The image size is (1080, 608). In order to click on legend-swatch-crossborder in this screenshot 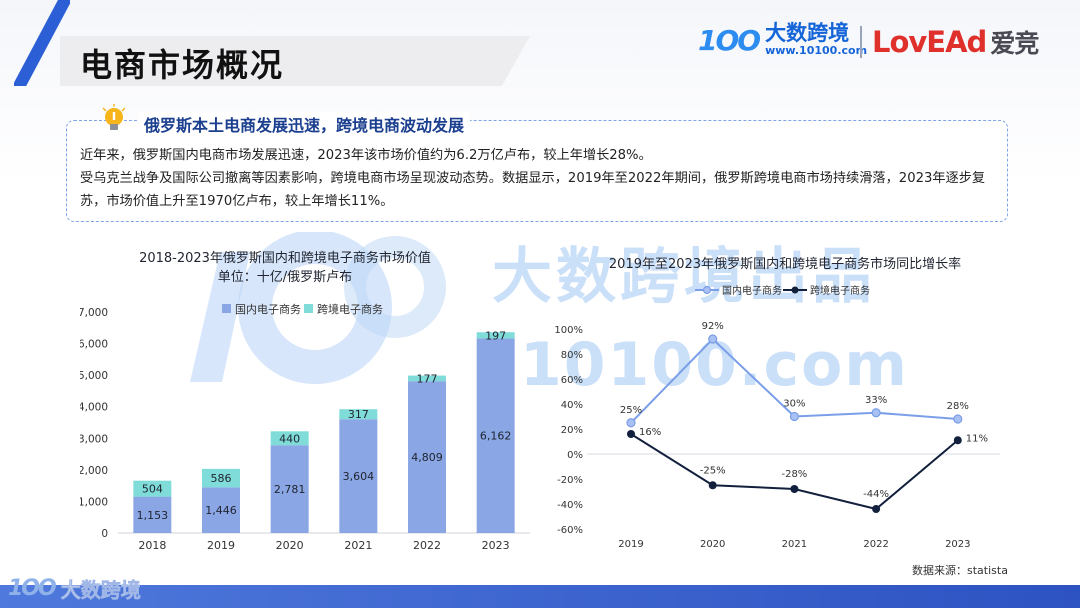, I will do `click(308, 308)`.